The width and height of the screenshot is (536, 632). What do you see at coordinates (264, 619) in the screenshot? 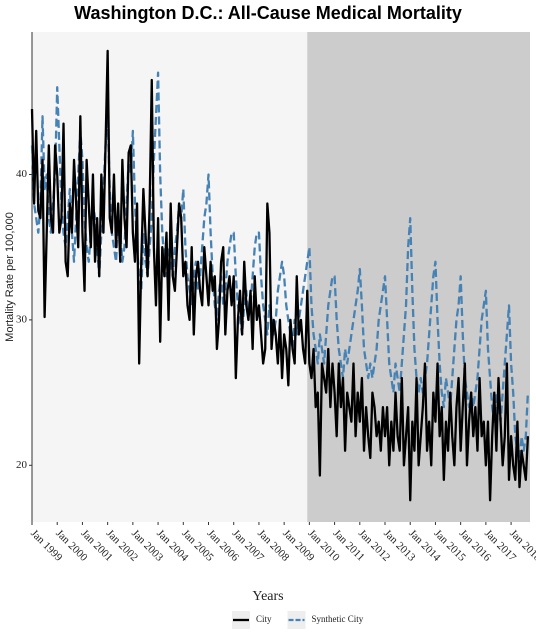
I see `legend-label: City` at bounding box center [264, 619].